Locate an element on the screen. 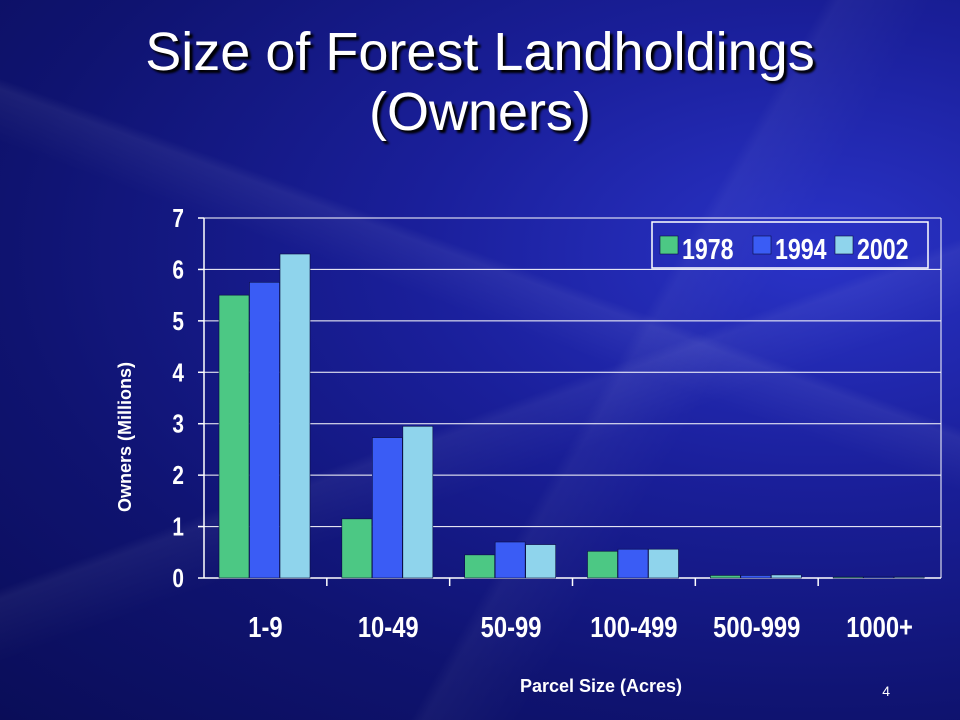  y-tick-label: 1 is located at coordinates (178, 526).